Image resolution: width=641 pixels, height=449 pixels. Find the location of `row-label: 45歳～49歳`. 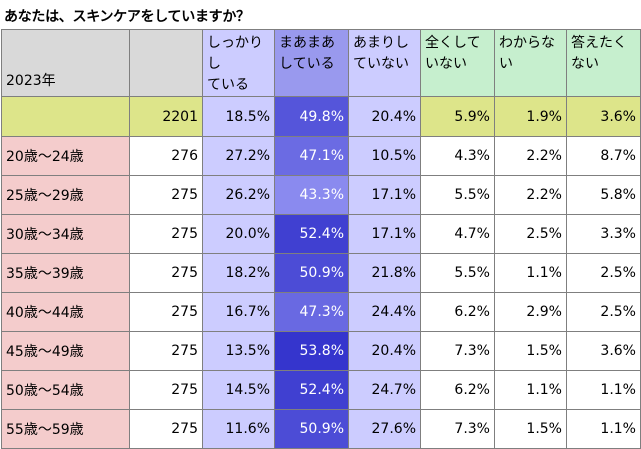

row-label: 45歳～49歳 is located at coordinates (65, 351).